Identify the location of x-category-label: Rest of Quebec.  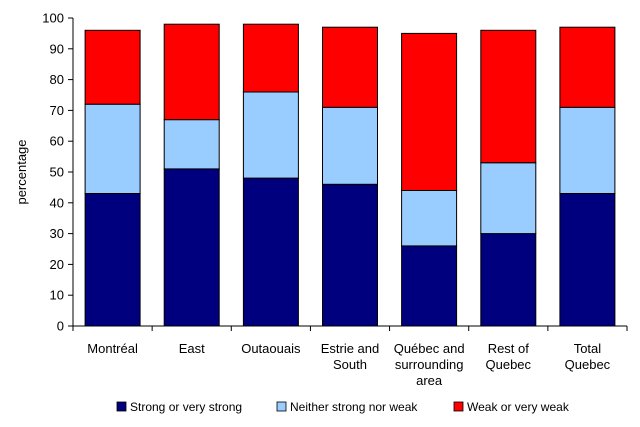
(509, 356).